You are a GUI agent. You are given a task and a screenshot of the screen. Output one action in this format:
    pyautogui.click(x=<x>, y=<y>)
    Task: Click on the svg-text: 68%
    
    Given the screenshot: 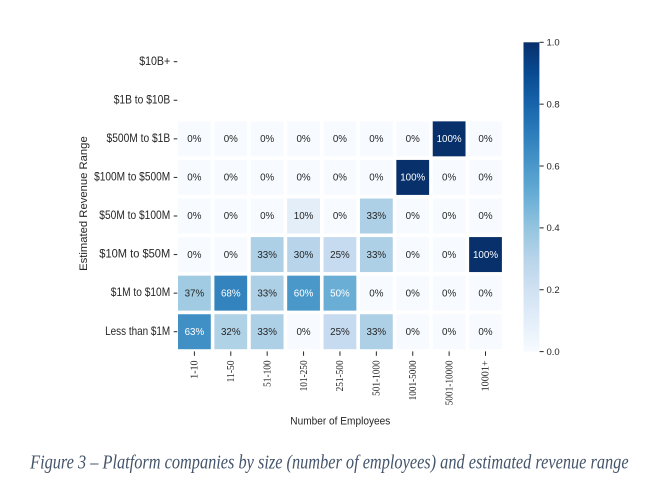 What is the action you would take?
    pyautogui.click(x=231, y=293)
    